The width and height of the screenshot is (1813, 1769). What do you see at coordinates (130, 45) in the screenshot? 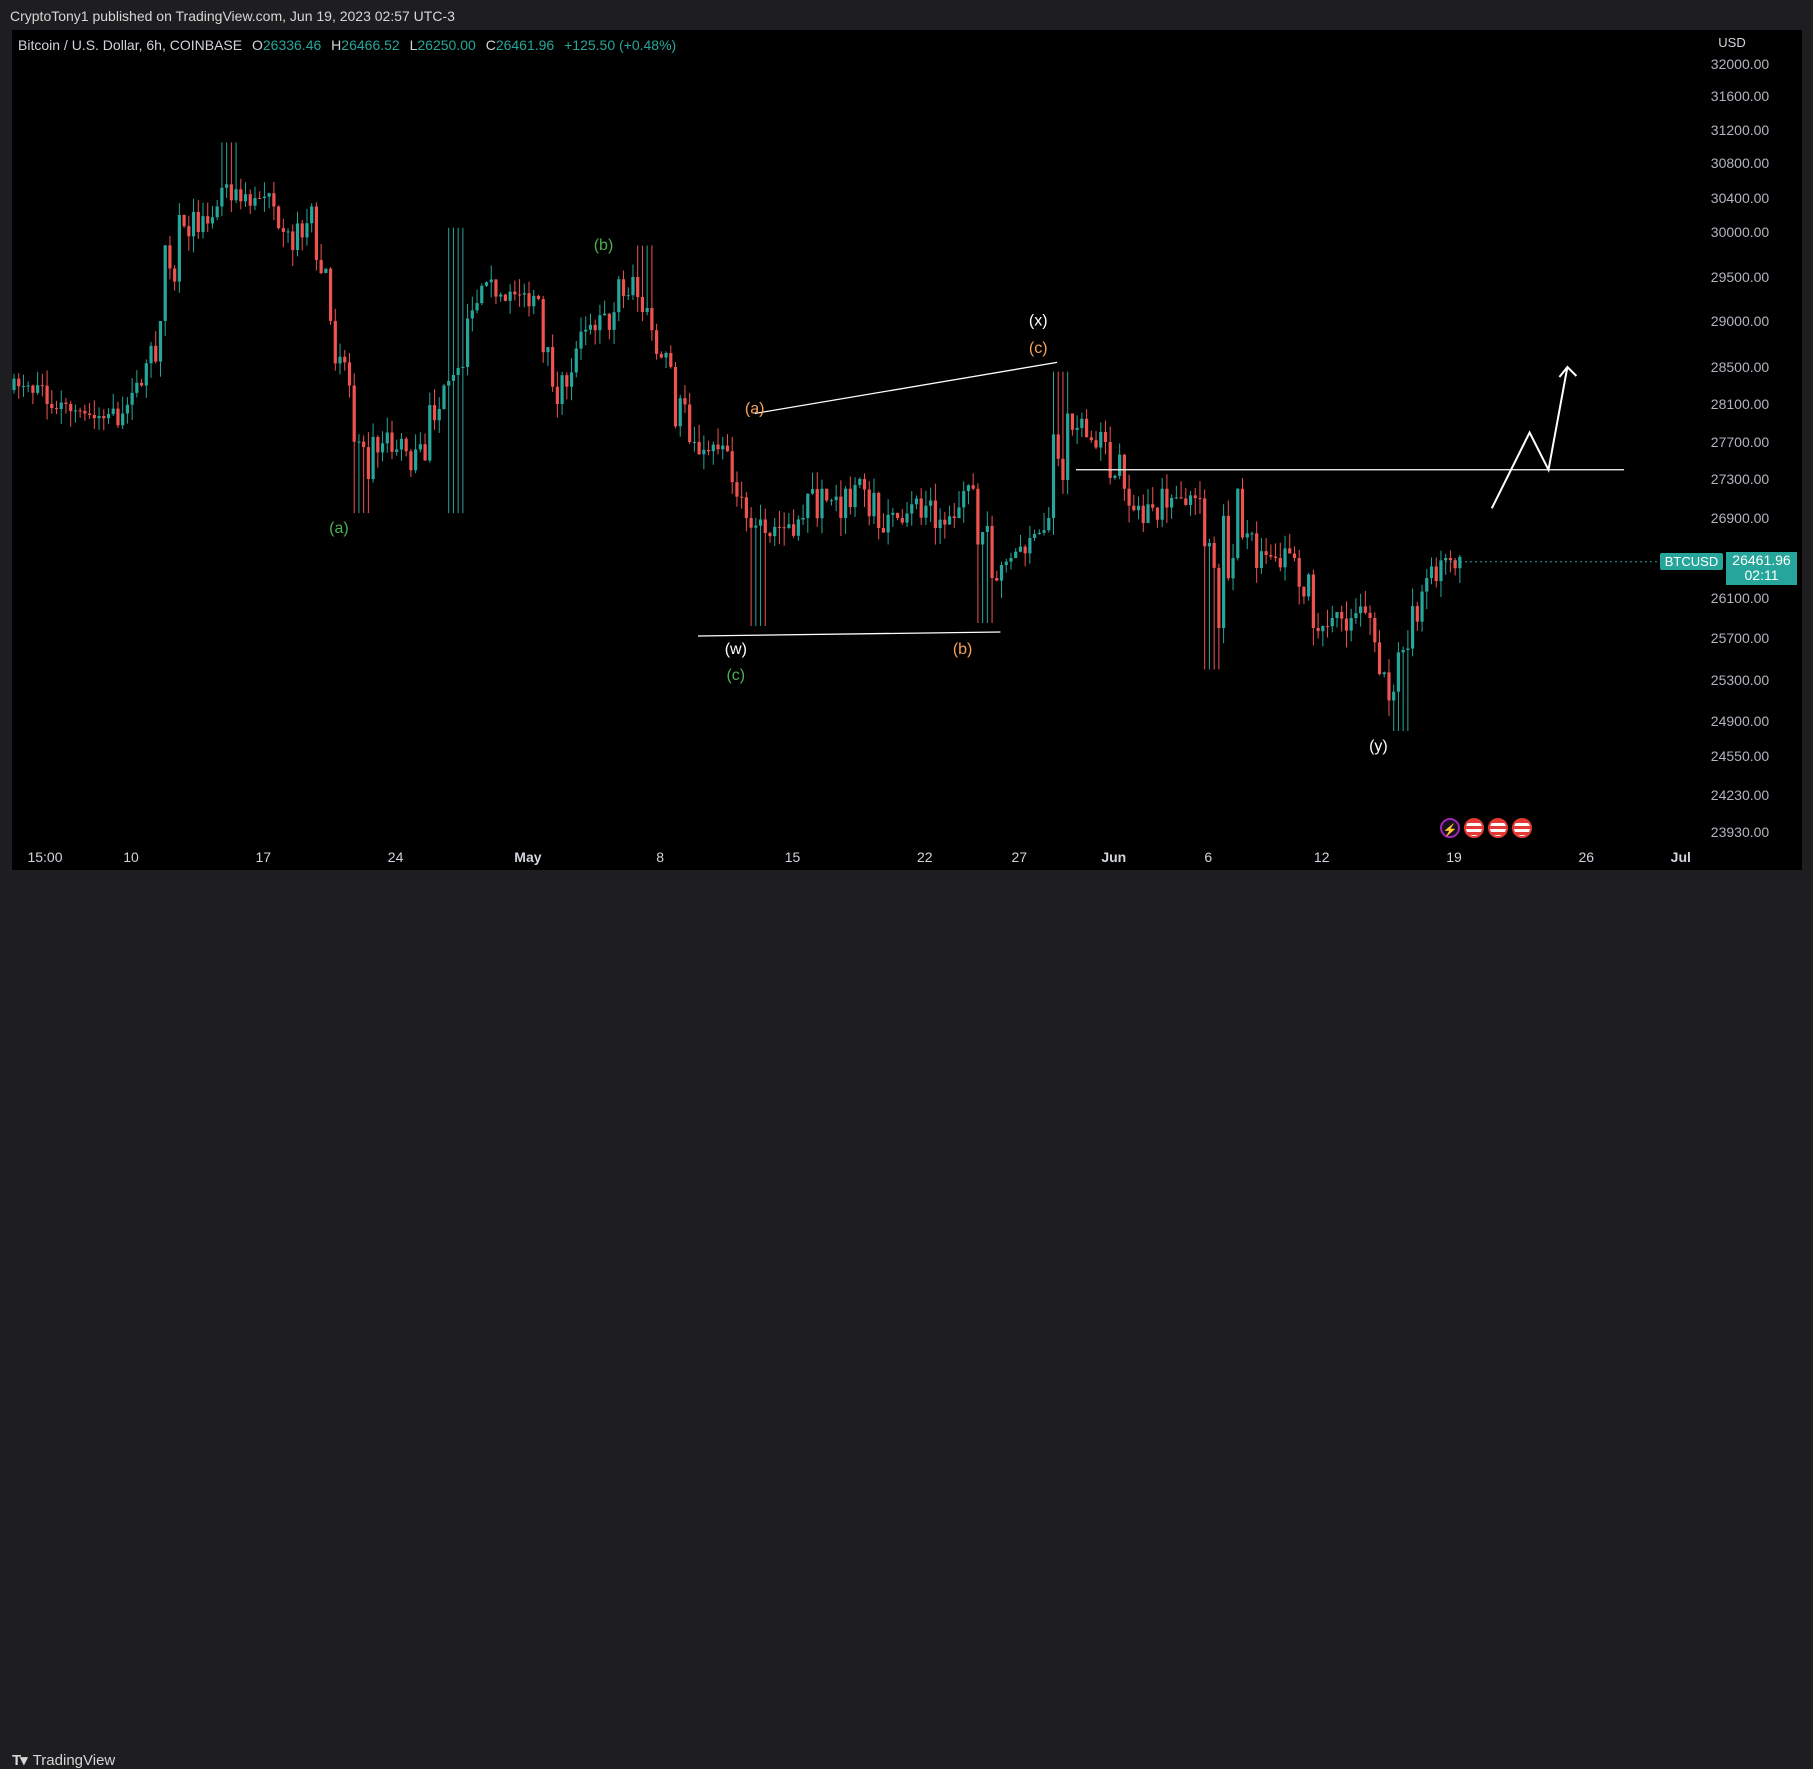
I see `symbol-title: Bitcoin / U.S. Dollar, 6h, COINBASE` at bounding box center [130, 45].